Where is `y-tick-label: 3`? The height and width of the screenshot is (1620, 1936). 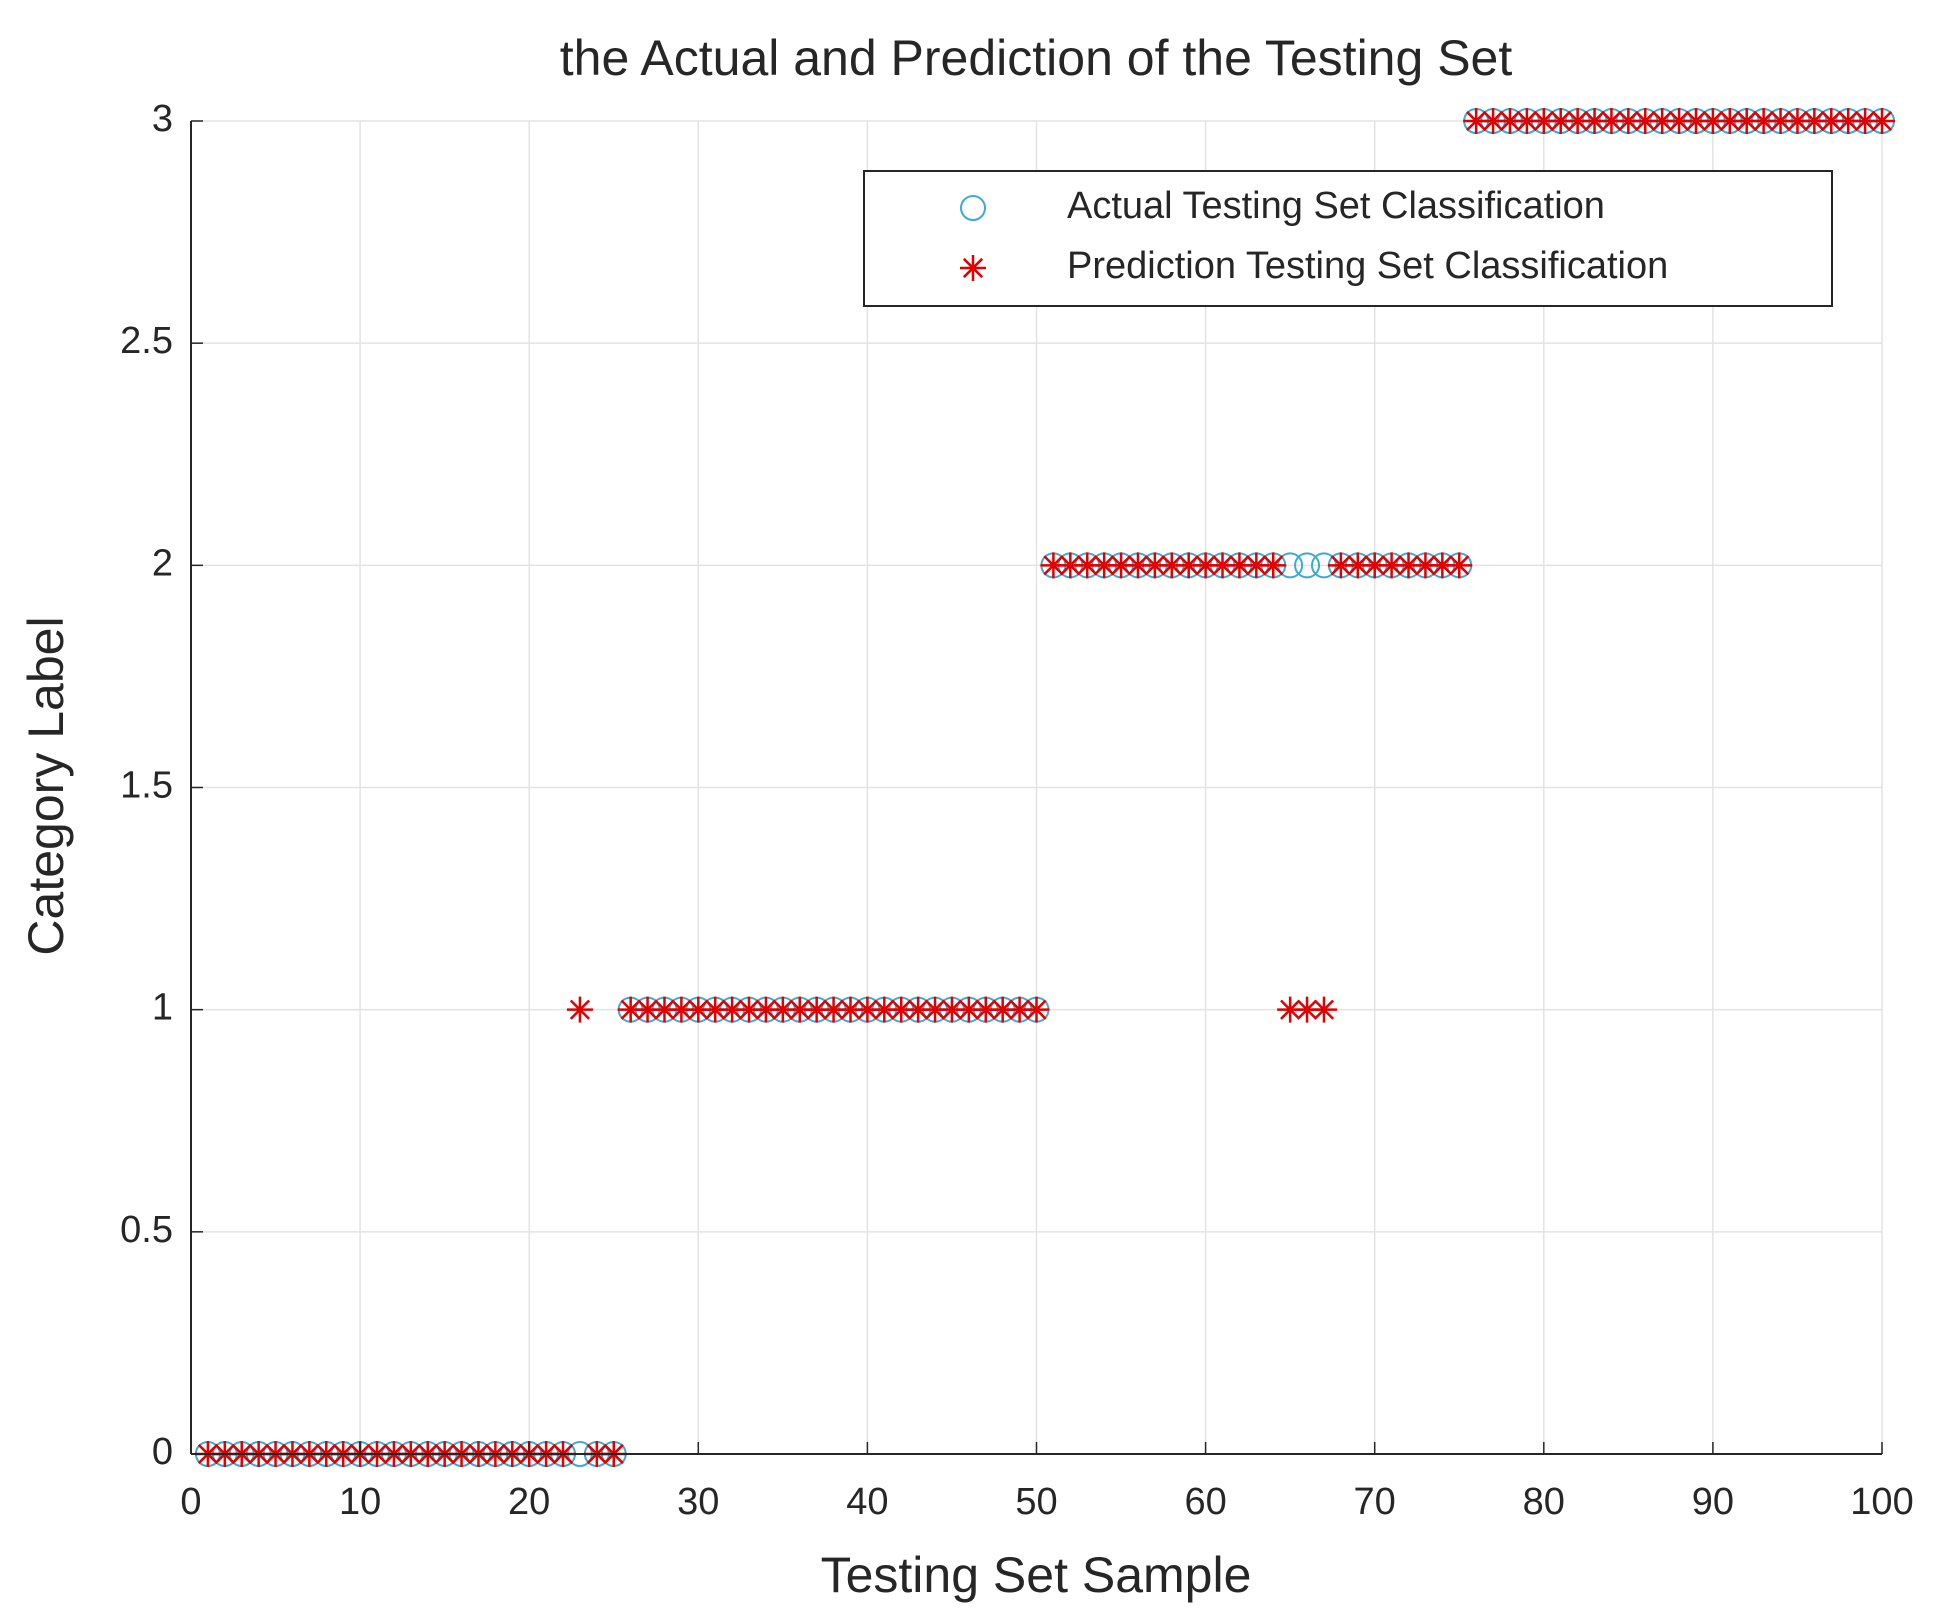
y-tick-label: 3 is located at coordinates (162, 119).